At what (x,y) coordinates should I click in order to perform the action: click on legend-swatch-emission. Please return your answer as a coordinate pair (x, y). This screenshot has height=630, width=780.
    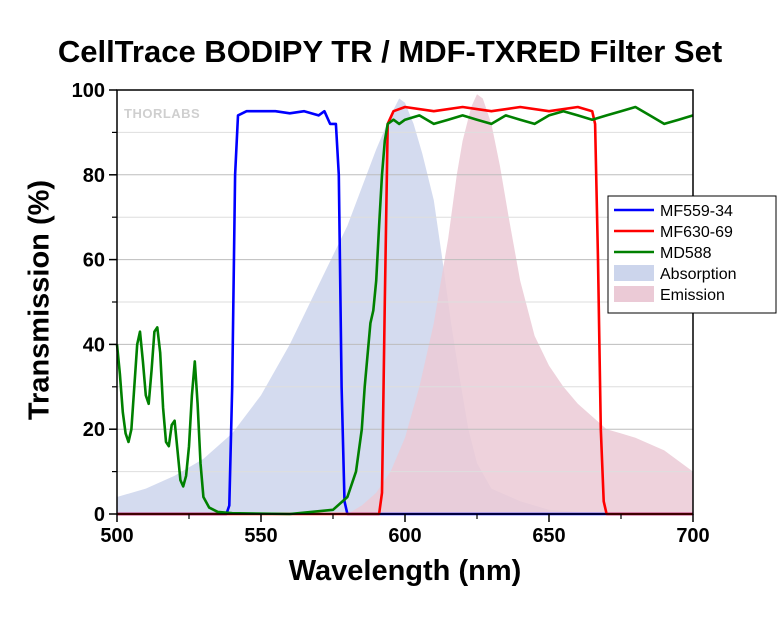
    Looking at the image, I should click on (634, 294).